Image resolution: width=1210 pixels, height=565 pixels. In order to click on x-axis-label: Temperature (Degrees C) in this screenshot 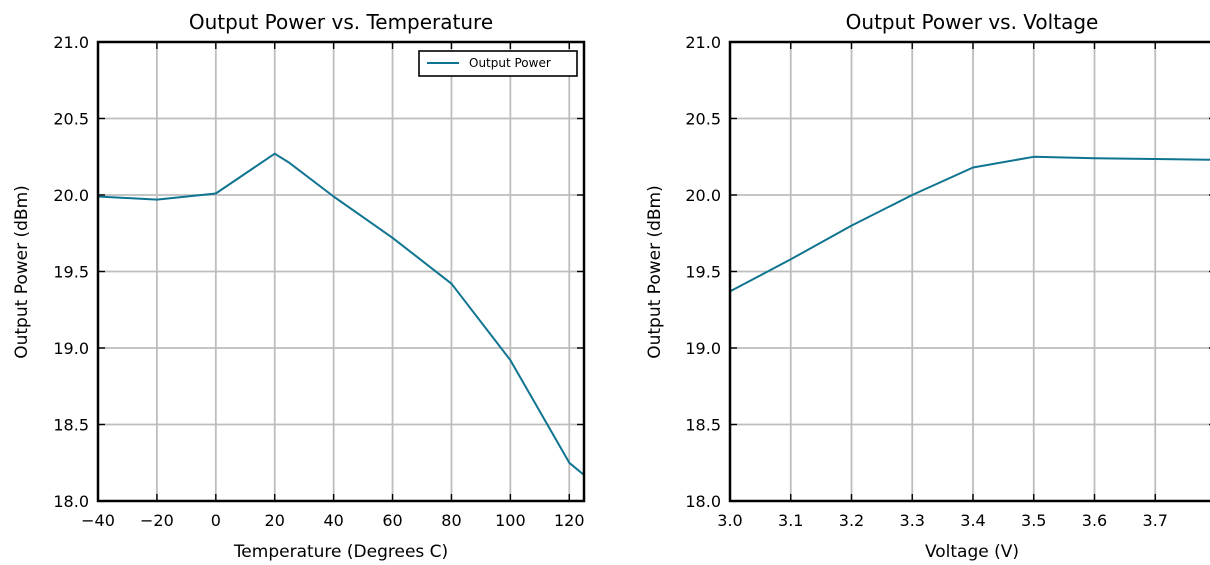, I will do `click(340, 552)`.